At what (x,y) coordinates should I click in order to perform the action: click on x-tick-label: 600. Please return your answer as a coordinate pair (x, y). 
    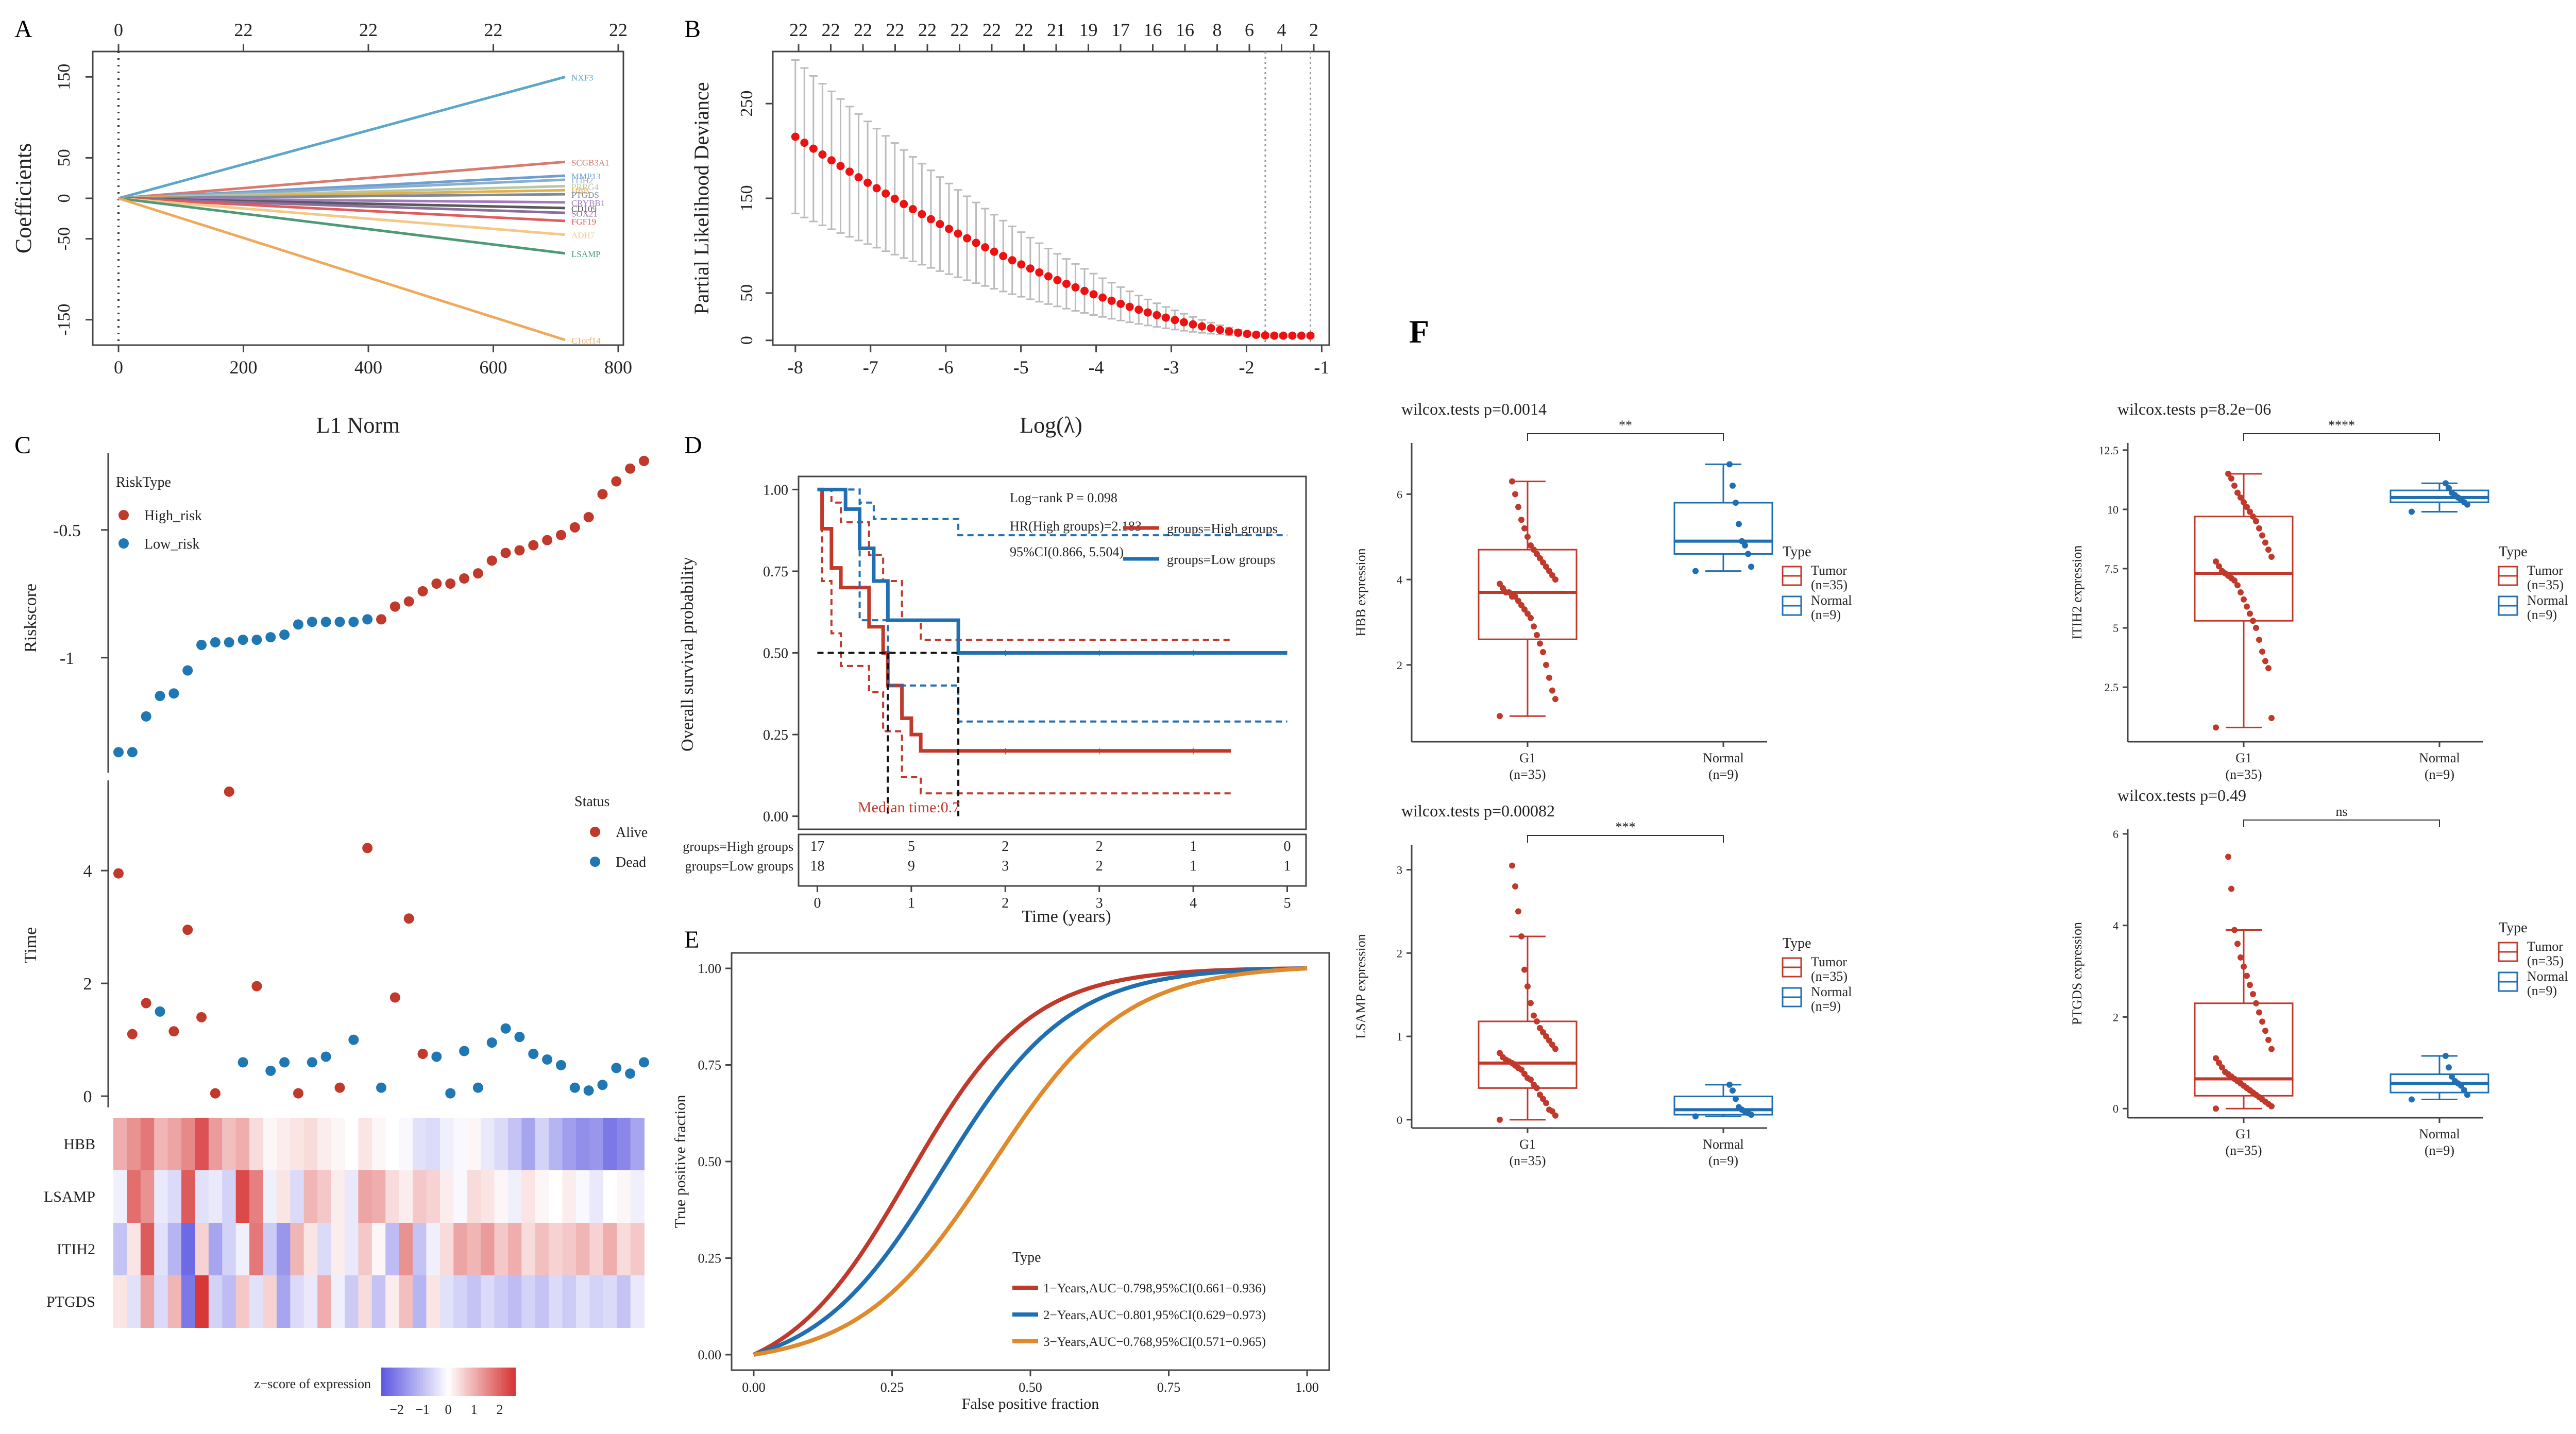
    Looking at the image, I should click on (493, 367).